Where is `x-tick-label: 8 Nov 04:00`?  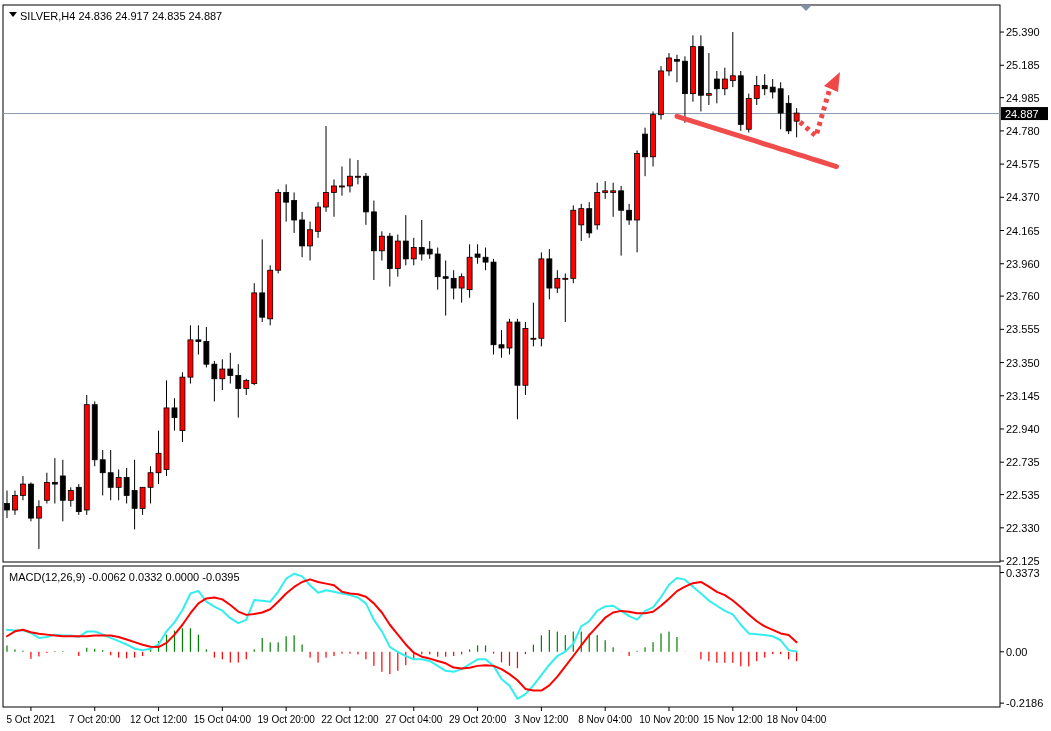
x-tick-label: 8 Nov 04:00 is located at coordinates (605, 719).